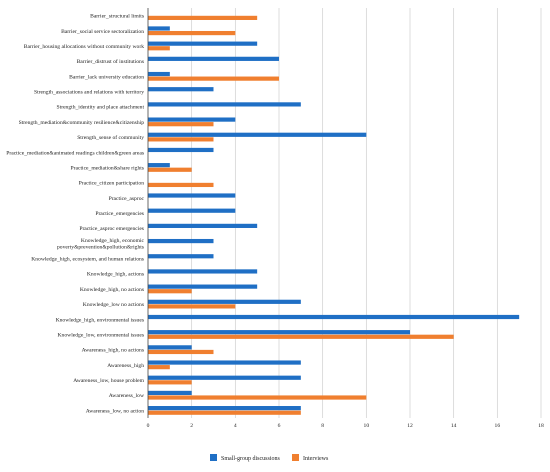 The height and width of the screenshot is (472, 550). I want to click on legend: Small-group discussions Interviews, so click(269, 458).